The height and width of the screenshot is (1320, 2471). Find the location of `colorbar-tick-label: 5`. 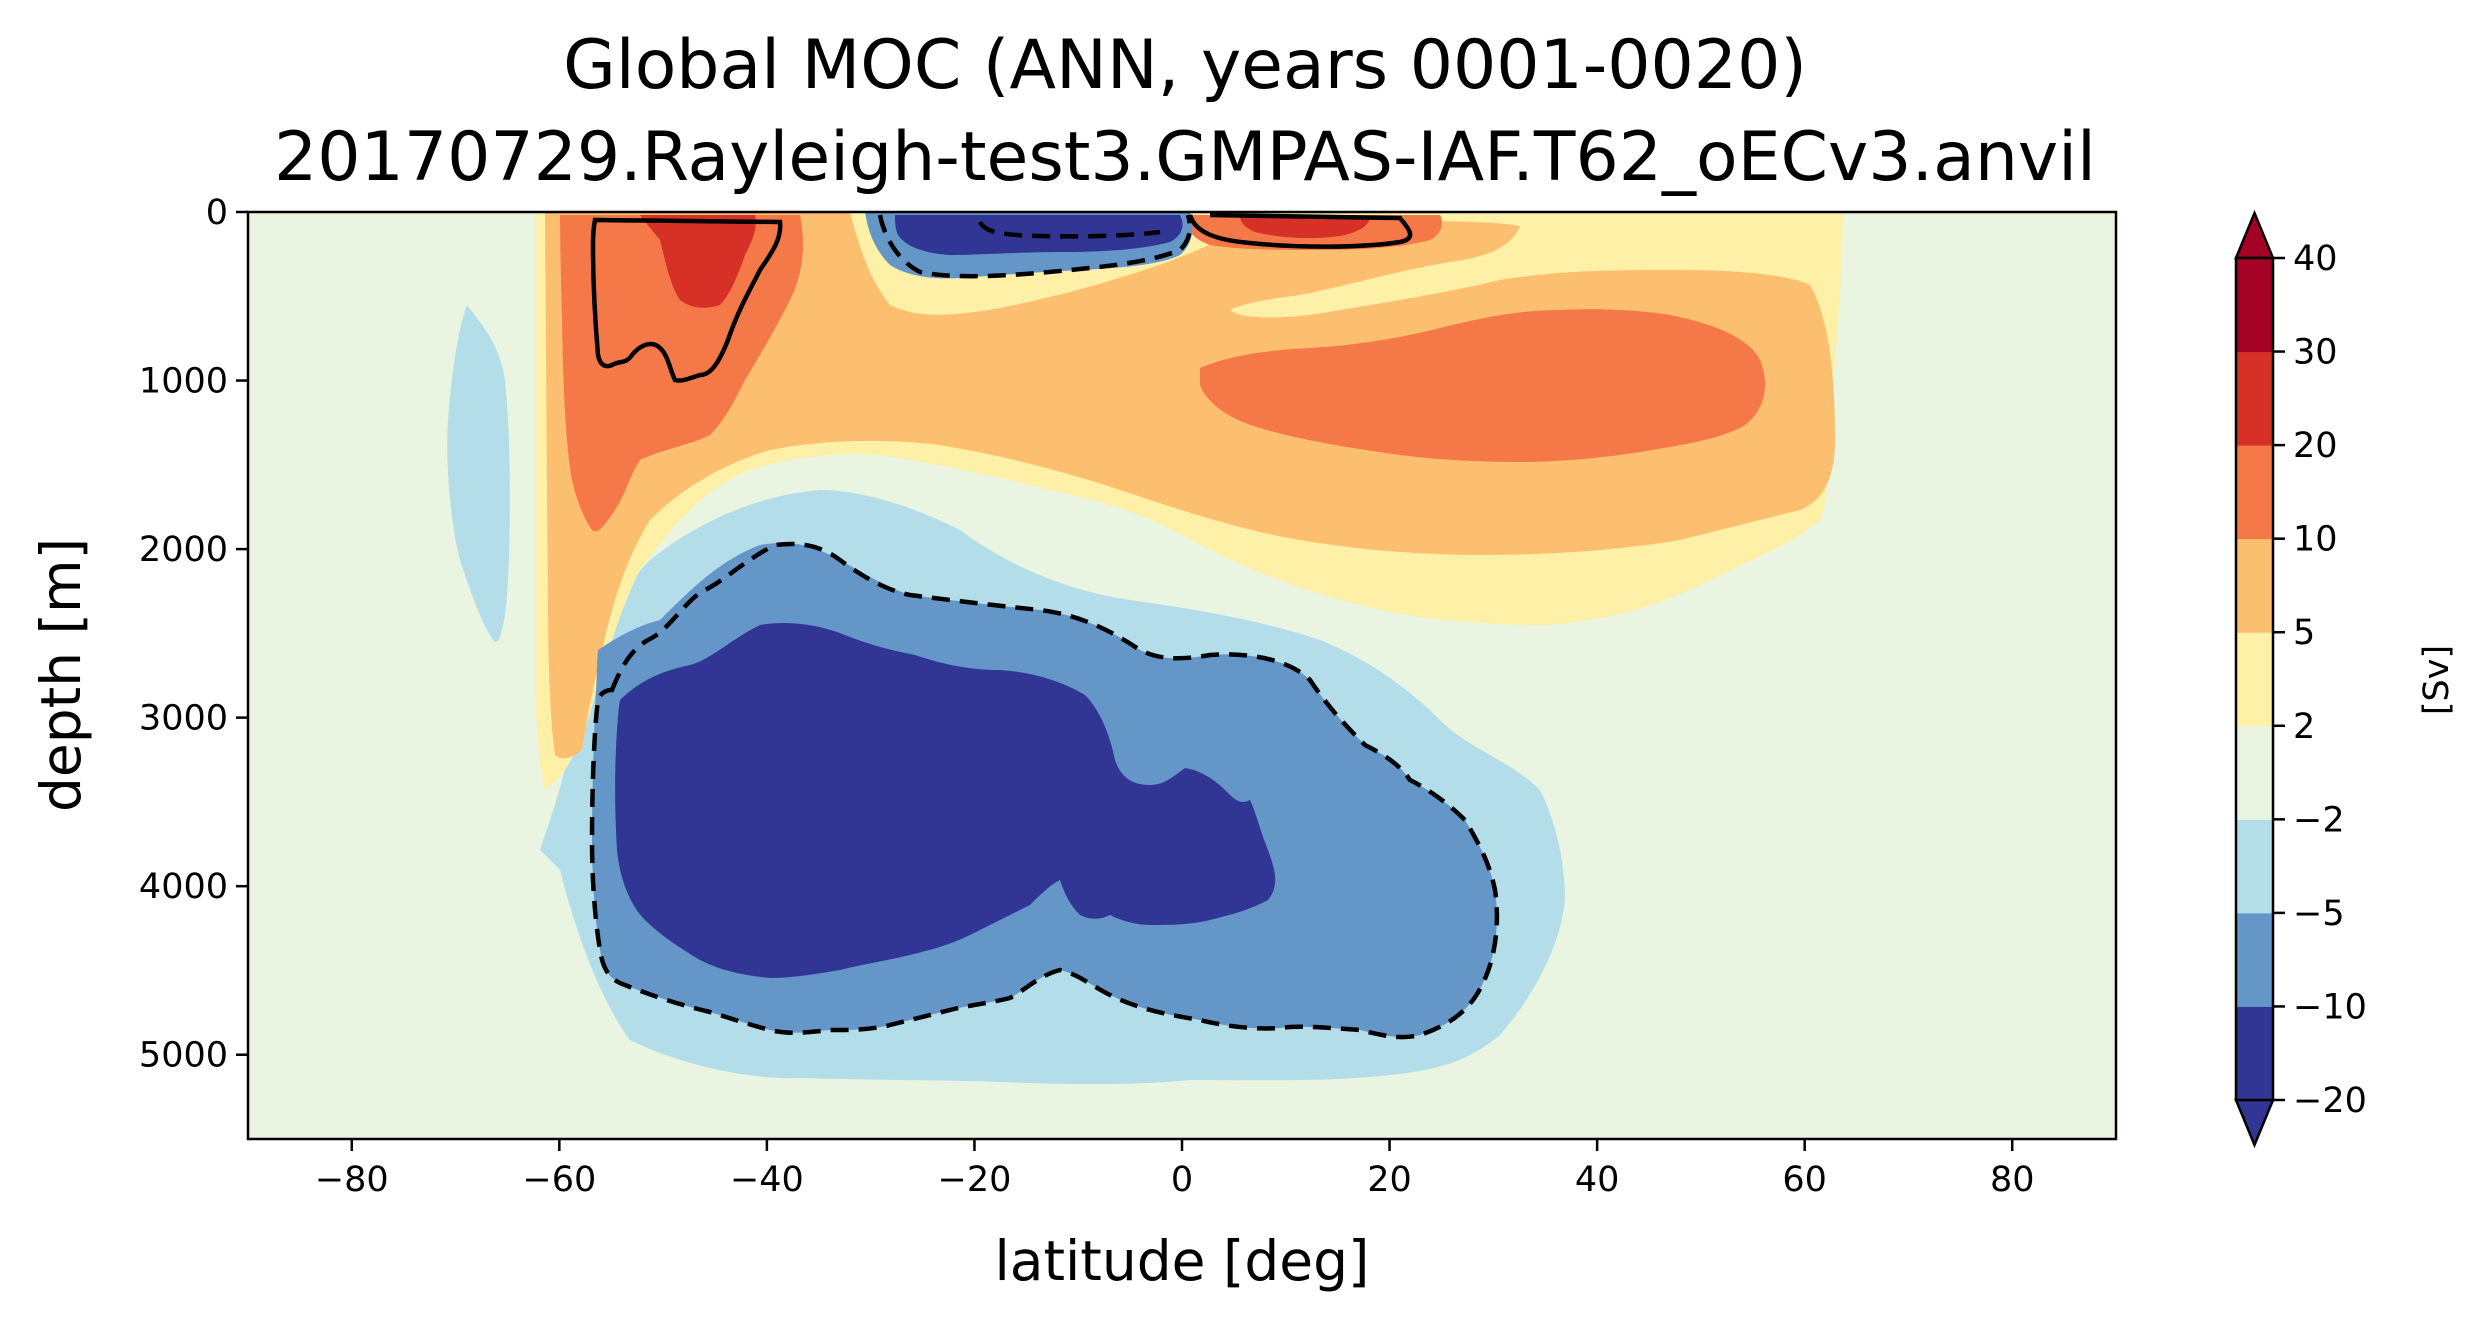

colorbar-tick-label: 5 is located at coordinates (2304, 633).